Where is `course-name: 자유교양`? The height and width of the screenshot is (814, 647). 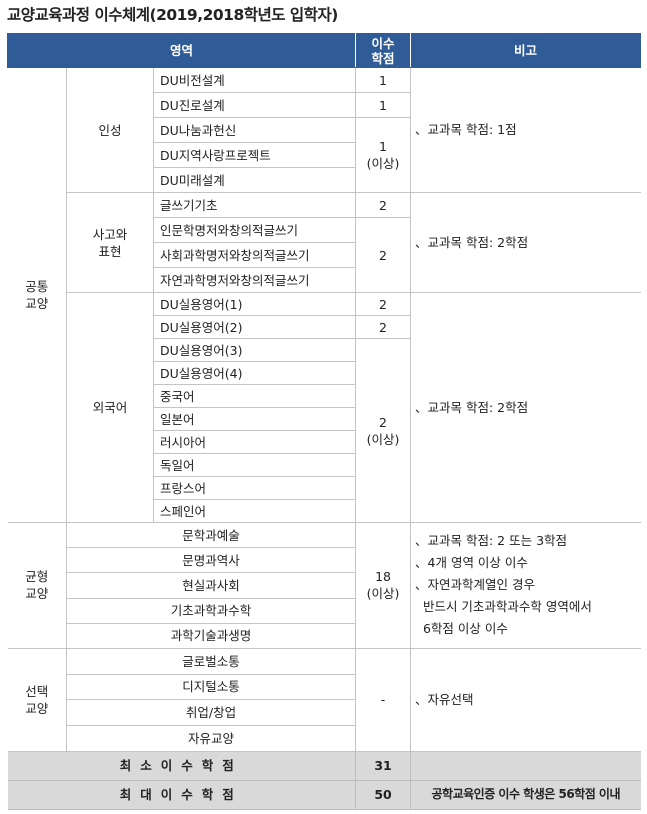
course-name: 자유교양 is located at coordinates (211, 738).